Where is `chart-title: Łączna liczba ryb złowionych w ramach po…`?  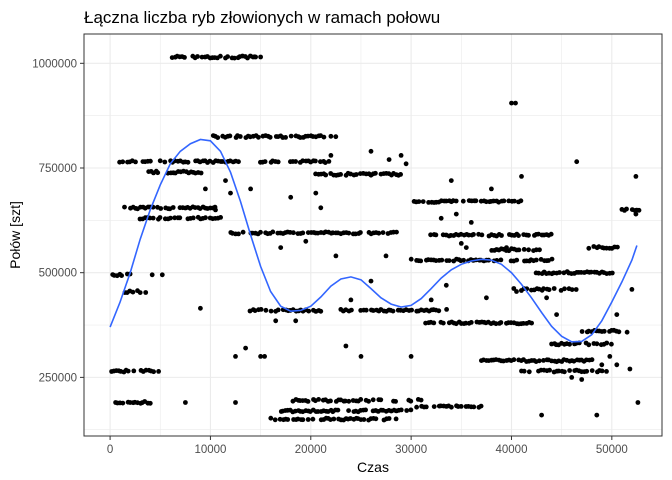 chart-title: Łączna liczba ryb złowionych w ramach po… is located at coordinates (262, 17).